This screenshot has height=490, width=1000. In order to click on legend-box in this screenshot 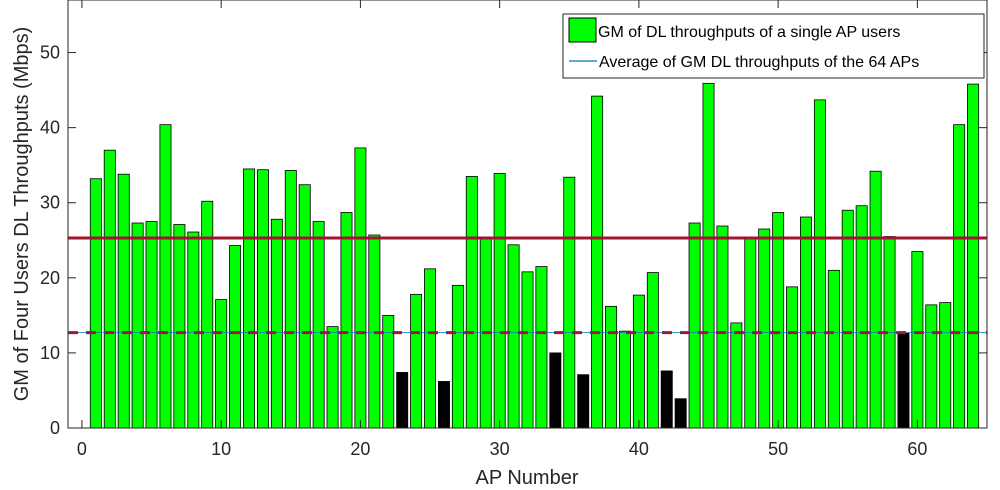, I will do `click(773, 46)`.